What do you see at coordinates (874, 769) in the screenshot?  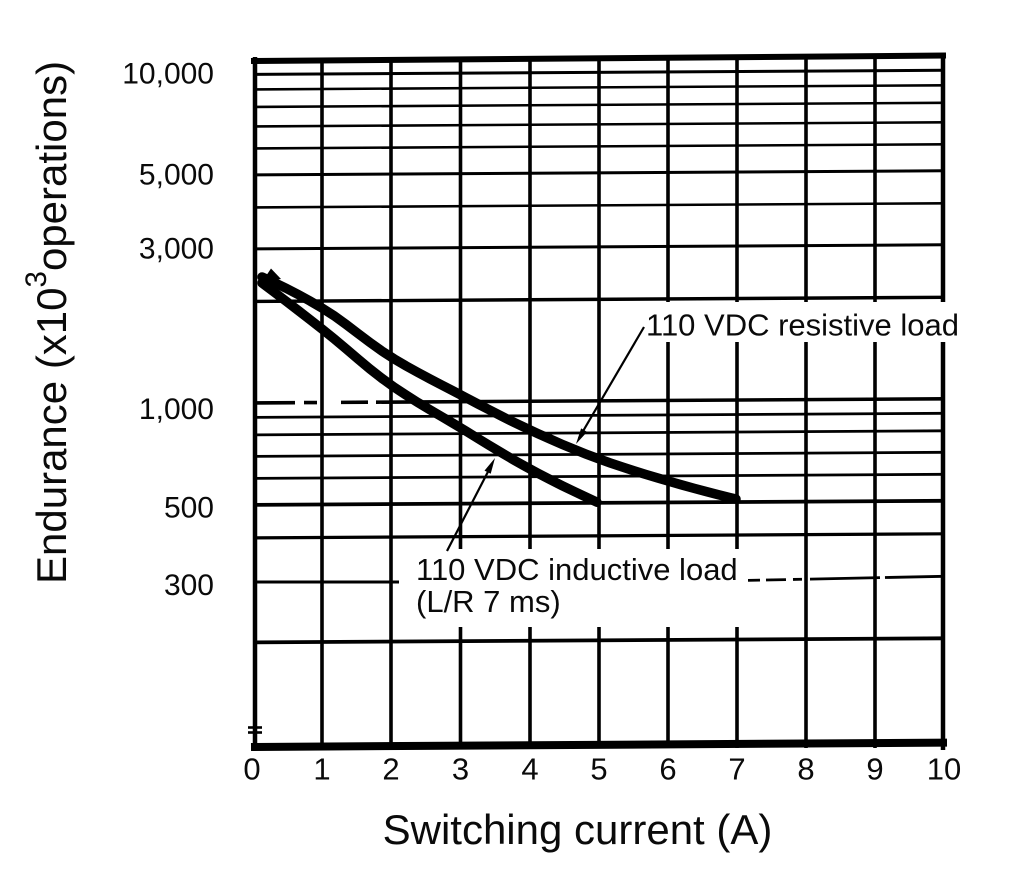 I see `svg-text: 9` at bounding box center [874, 769].